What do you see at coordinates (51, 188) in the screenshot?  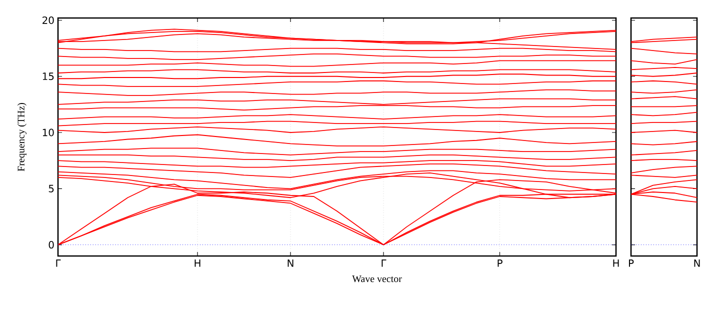 I see `y-tick-label: 5` at bounding box center [51, 188].